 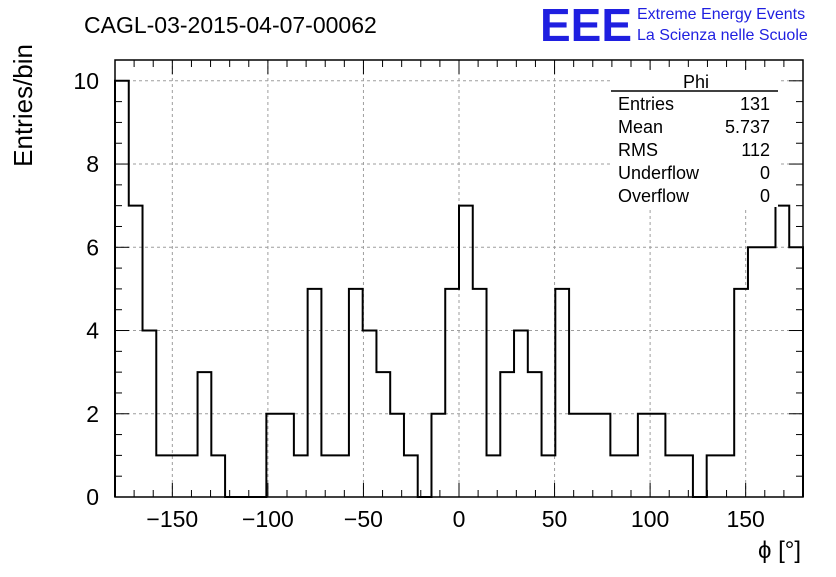 What do you see at coordinates (586, 25) in the screenshot?
I see `logo-mark: EEE` at bounding box center [586, 25].